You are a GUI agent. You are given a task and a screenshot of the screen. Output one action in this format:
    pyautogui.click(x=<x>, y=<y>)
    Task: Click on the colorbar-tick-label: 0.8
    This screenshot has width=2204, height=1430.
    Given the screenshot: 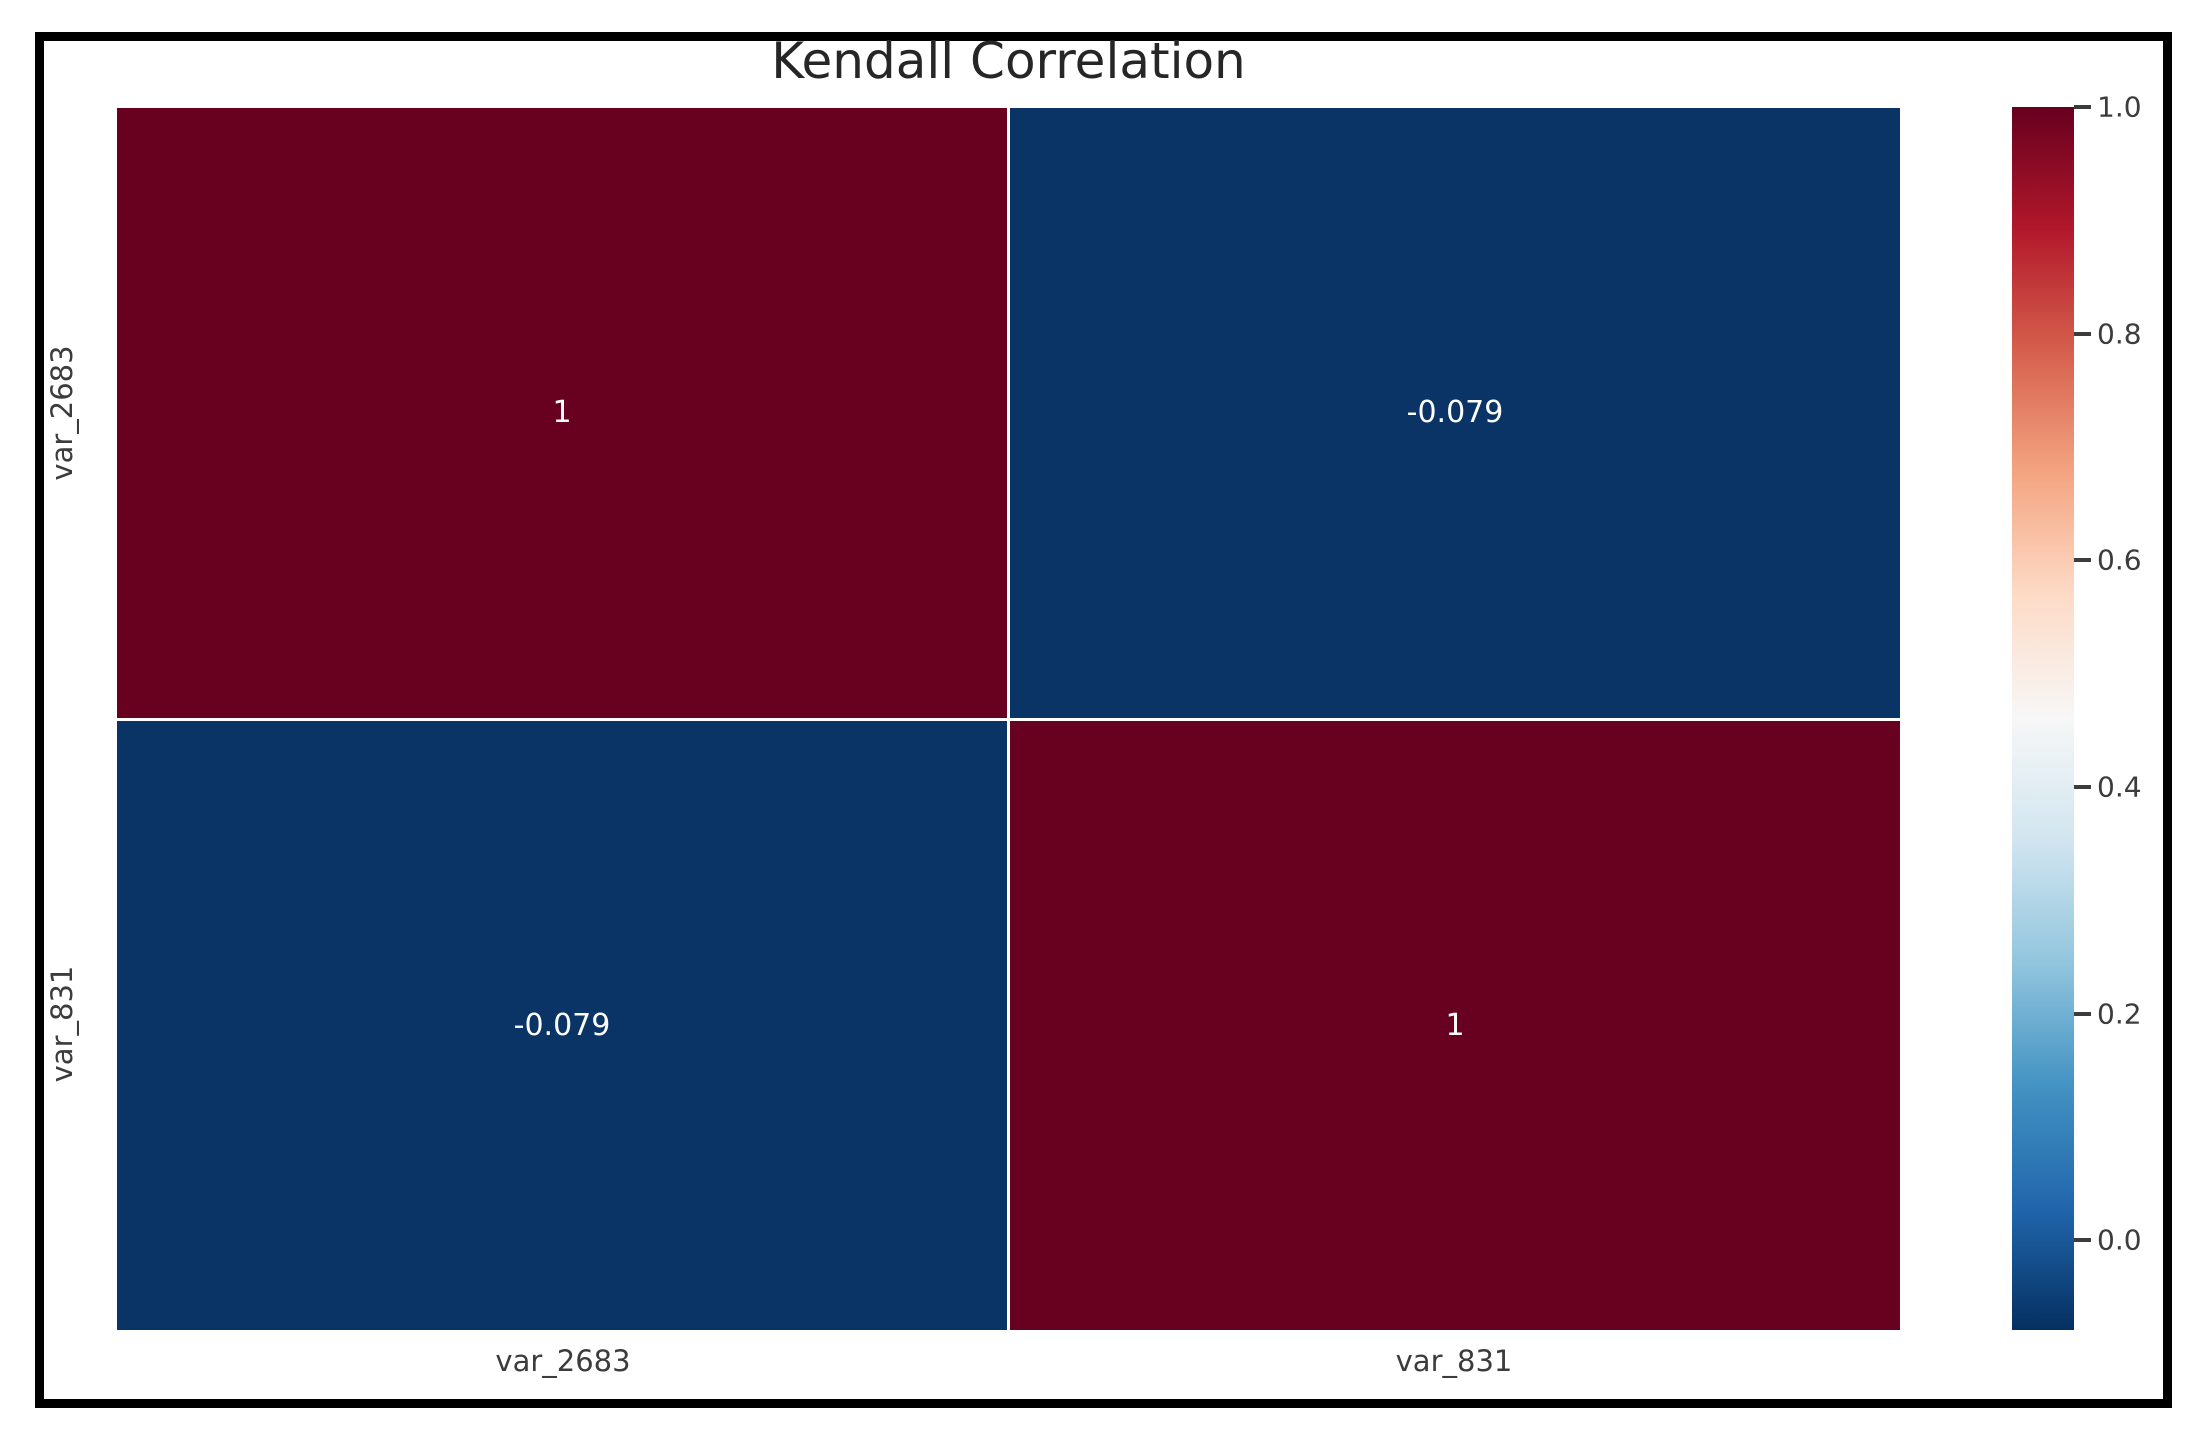 What is the action you would take?
    pyautogui.click(x=2119, y=334)
    